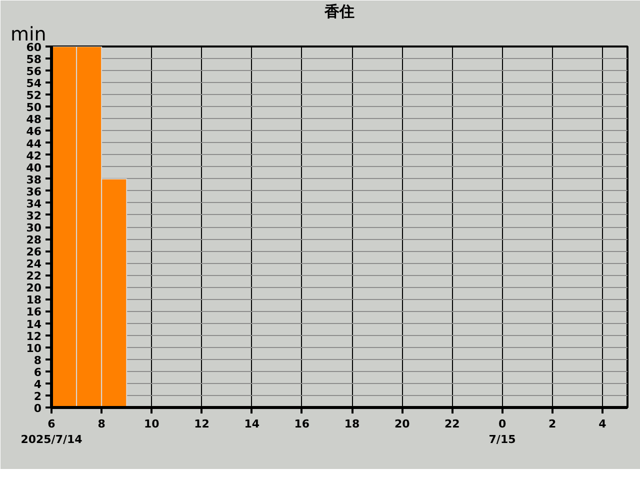  Describe the element at coordinates (602, 424) in the screenshot. I see `x-tick-label: 4` at that location.